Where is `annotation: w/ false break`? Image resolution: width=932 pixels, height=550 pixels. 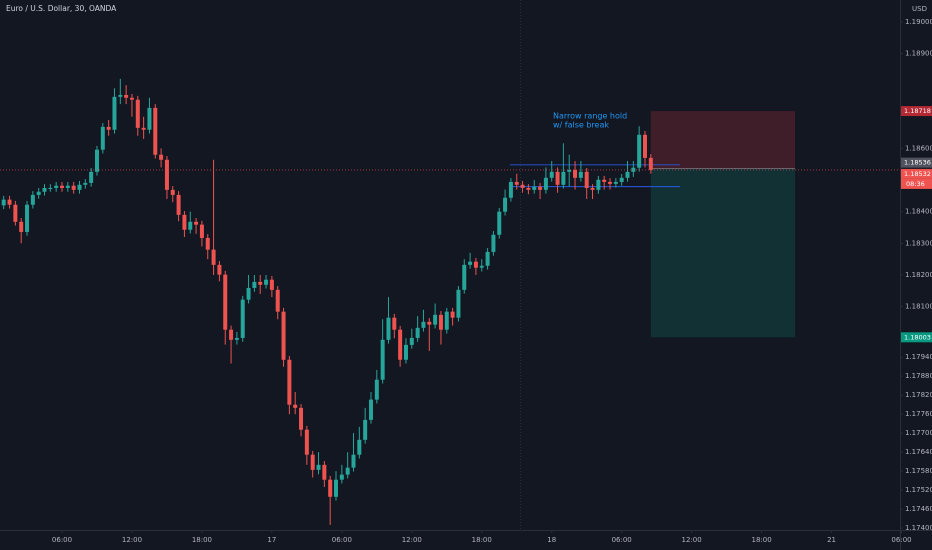
annotation: w/ false break is located at coordinates (581, 125).